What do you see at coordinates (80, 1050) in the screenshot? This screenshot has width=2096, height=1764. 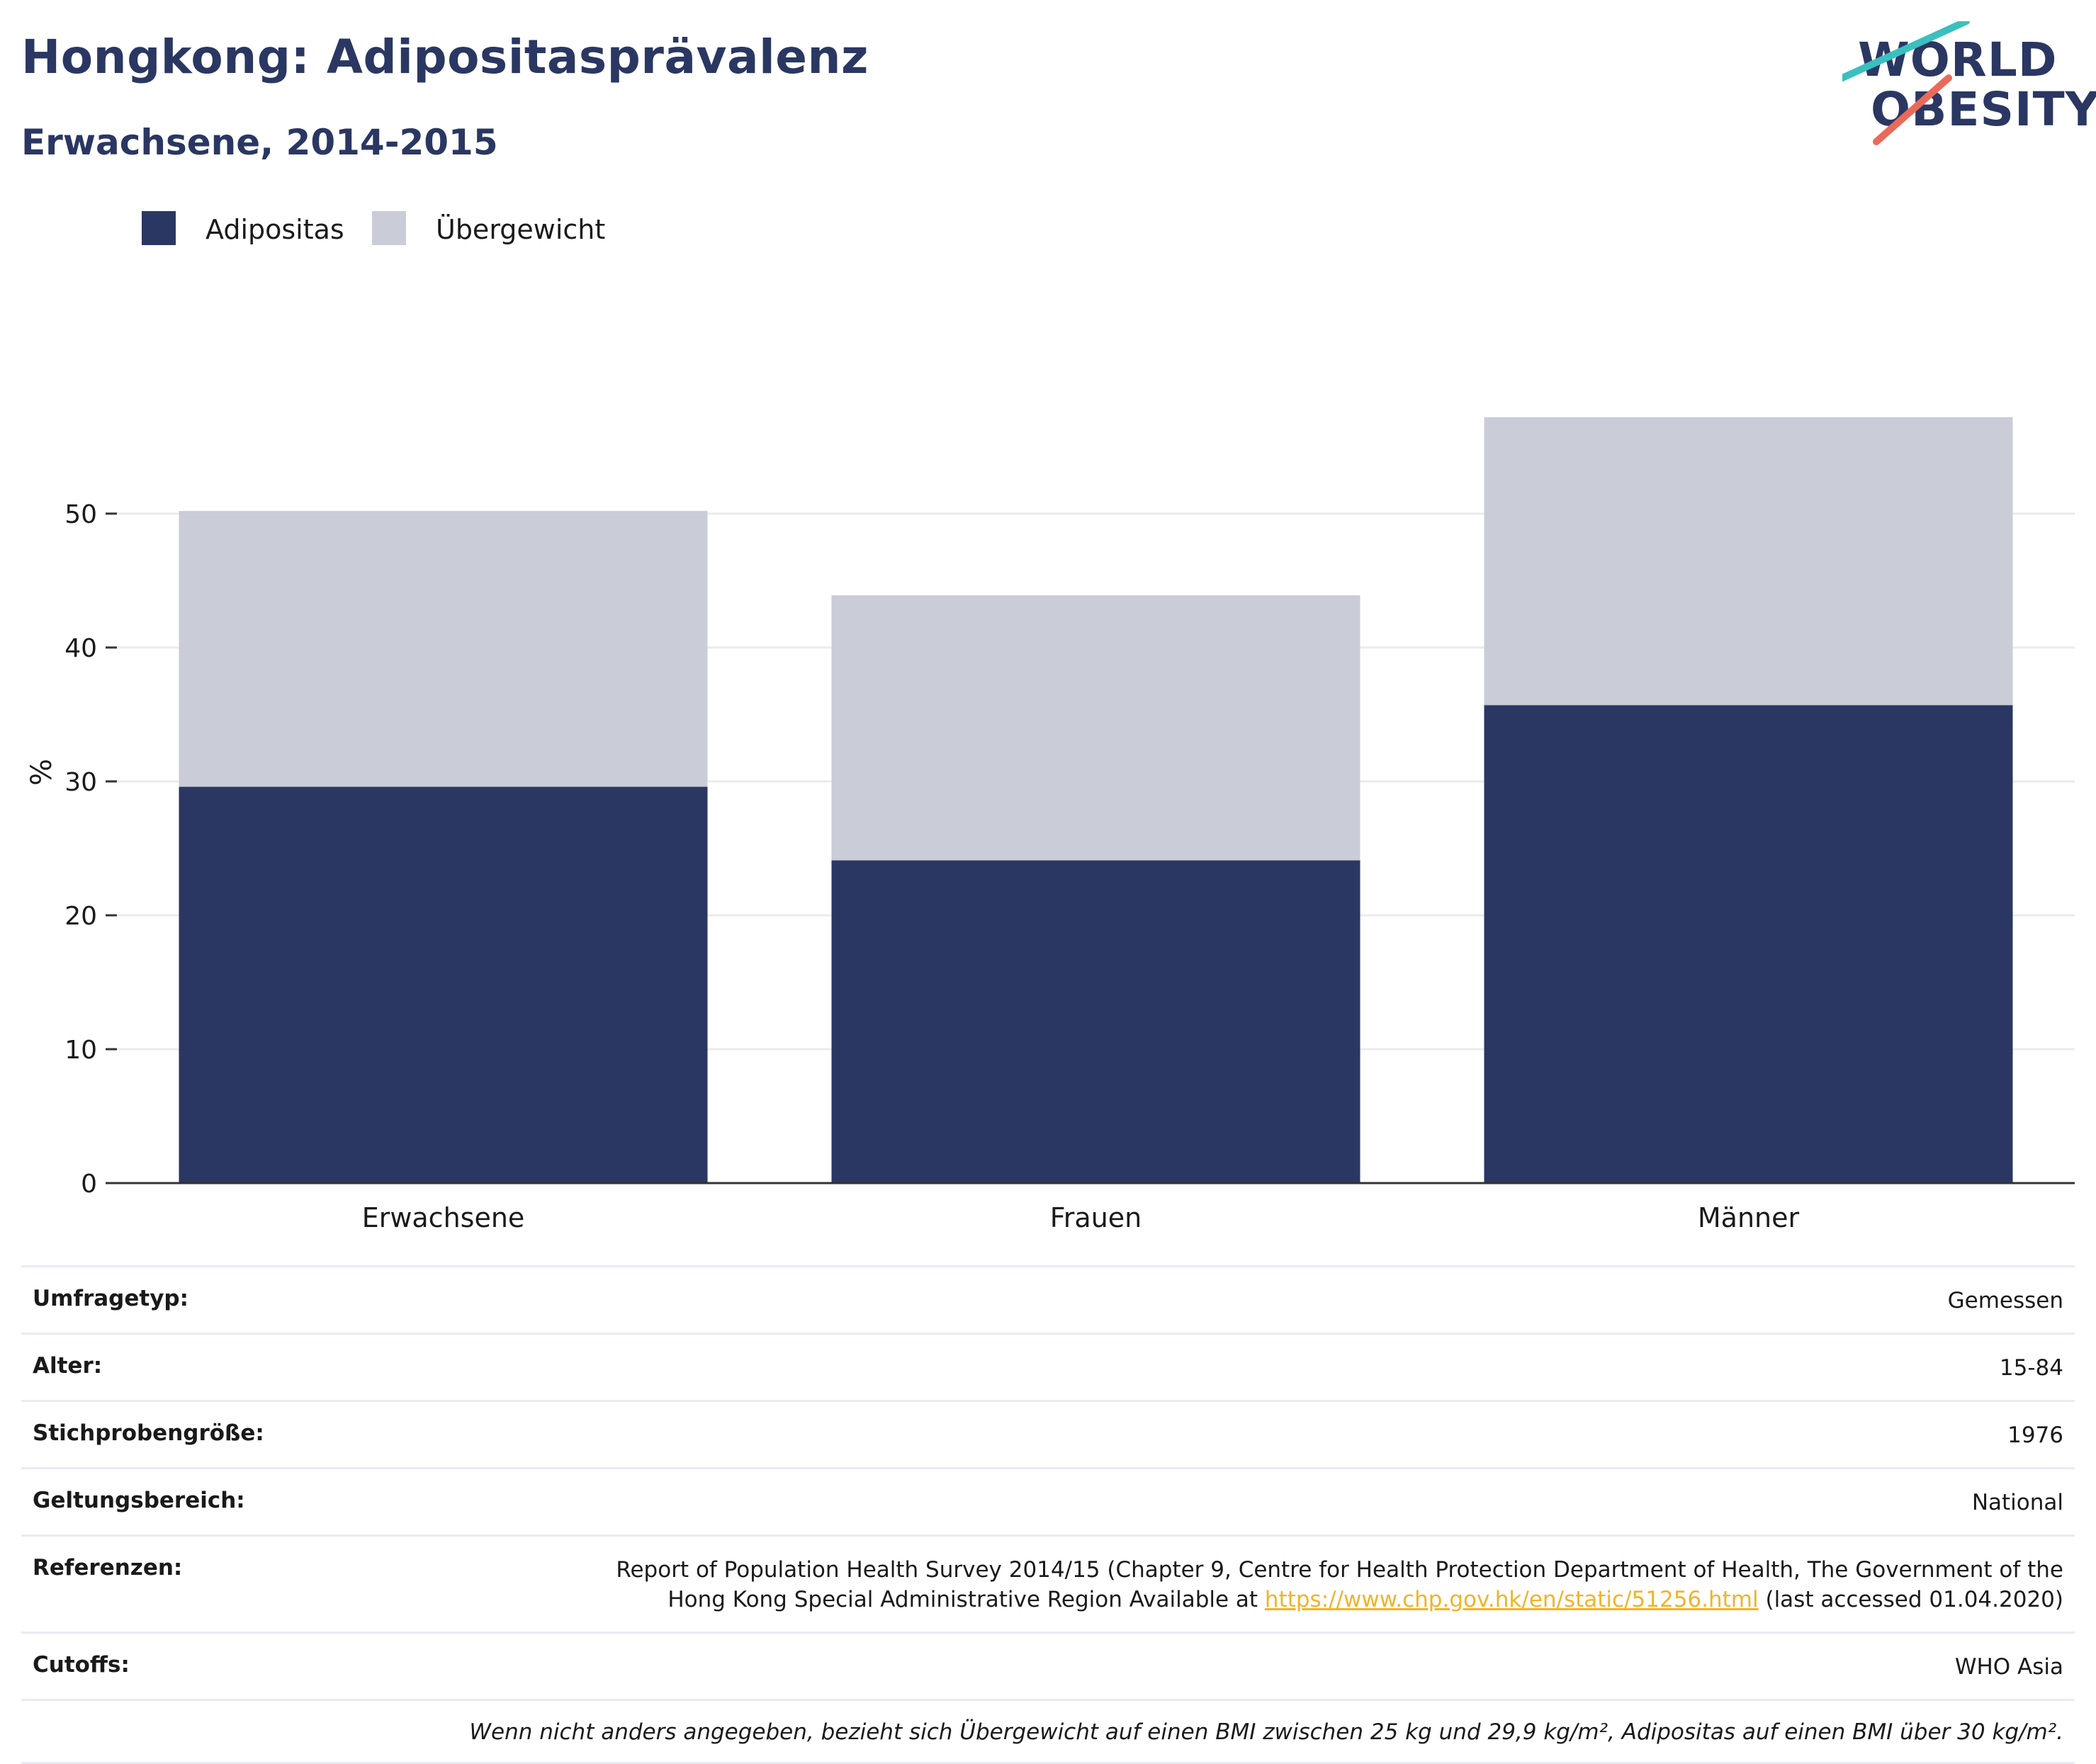 I see `y-tick-label: 10` at bounding box center [80, 1050].